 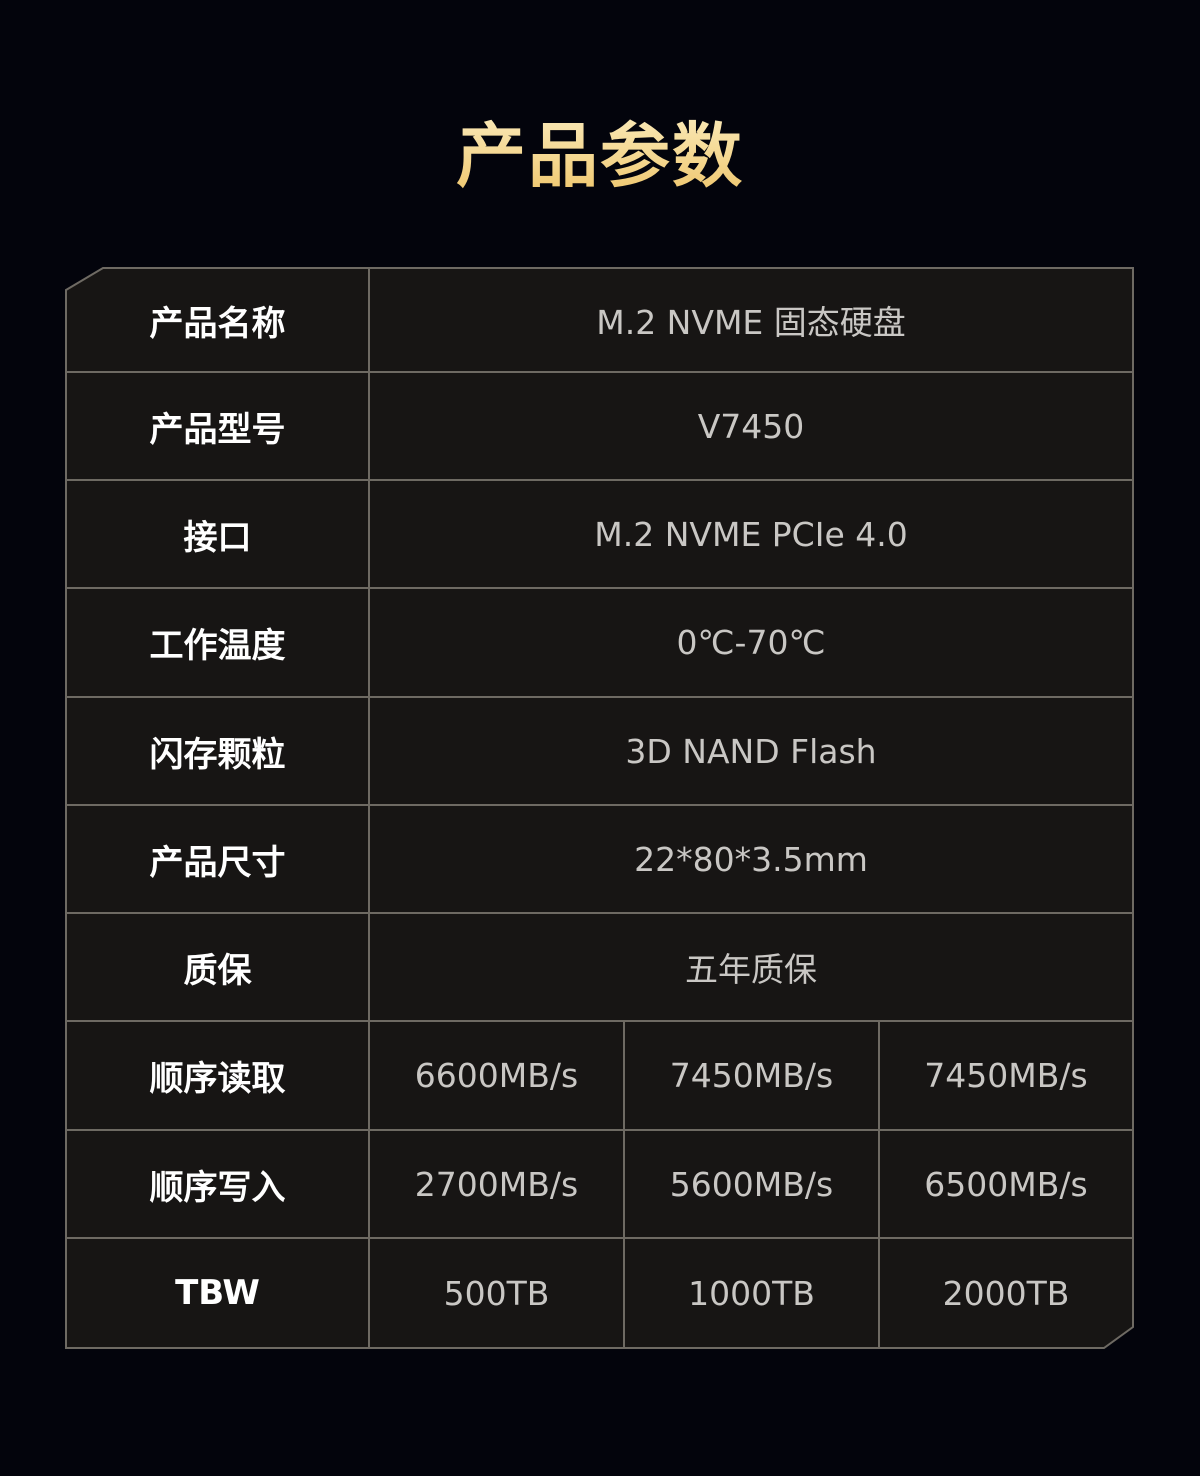 I want to click on spec-value: 500TB, so click(x=496, y=1293).